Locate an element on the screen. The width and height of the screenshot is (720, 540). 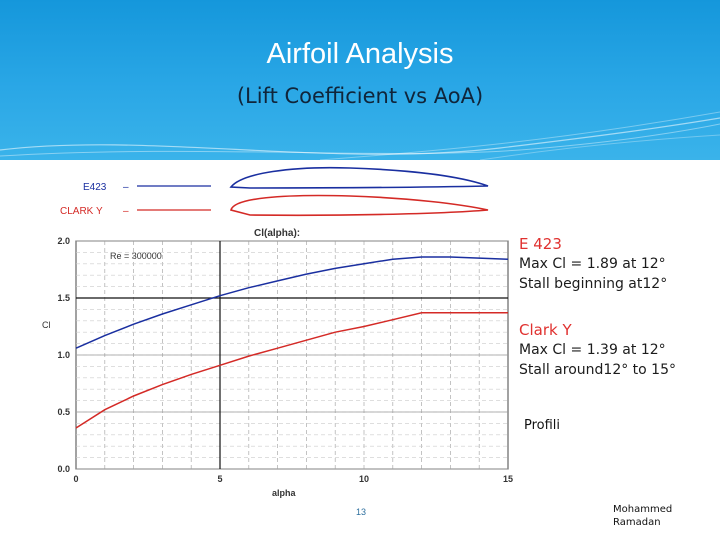
x-axis-label: alpha is located at coordinates (284, 493).